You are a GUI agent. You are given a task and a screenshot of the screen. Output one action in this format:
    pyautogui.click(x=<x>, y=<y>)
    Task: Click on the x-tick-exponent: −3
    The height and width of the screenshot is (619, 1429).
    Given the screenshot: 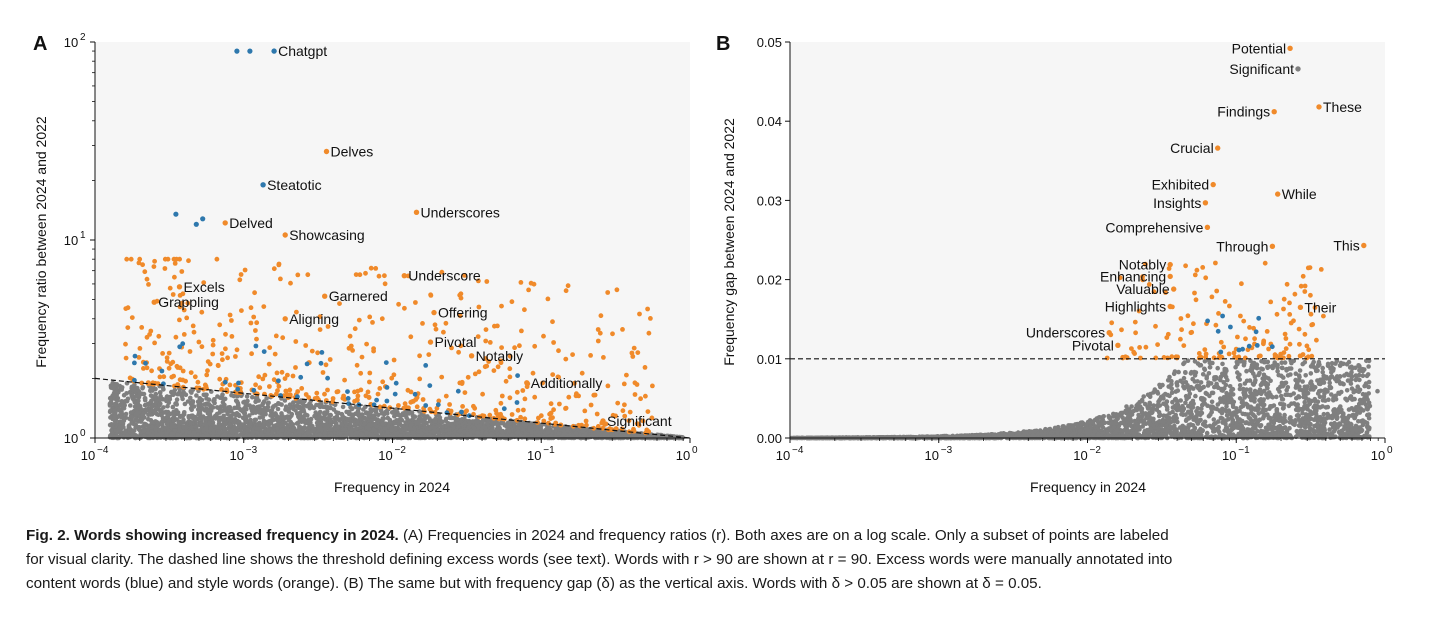 What is the action you would take?
    pyautogui.click(x=252, y=450)
    